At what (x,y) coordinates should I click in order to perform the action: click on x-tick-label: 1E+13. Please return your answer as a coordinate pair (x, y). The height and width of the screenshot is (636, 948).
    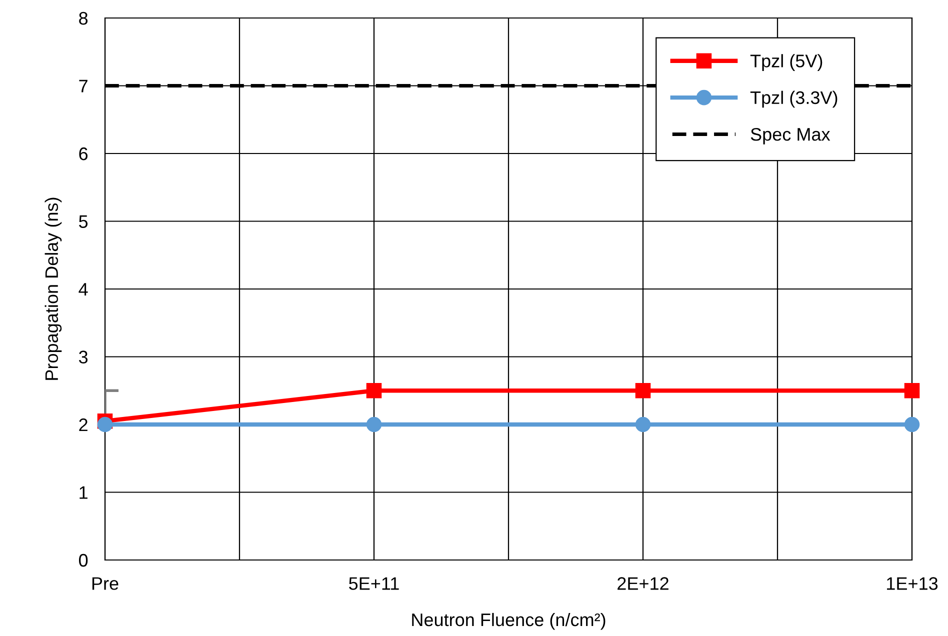
    Looking at the image, I should click on (912, 583).